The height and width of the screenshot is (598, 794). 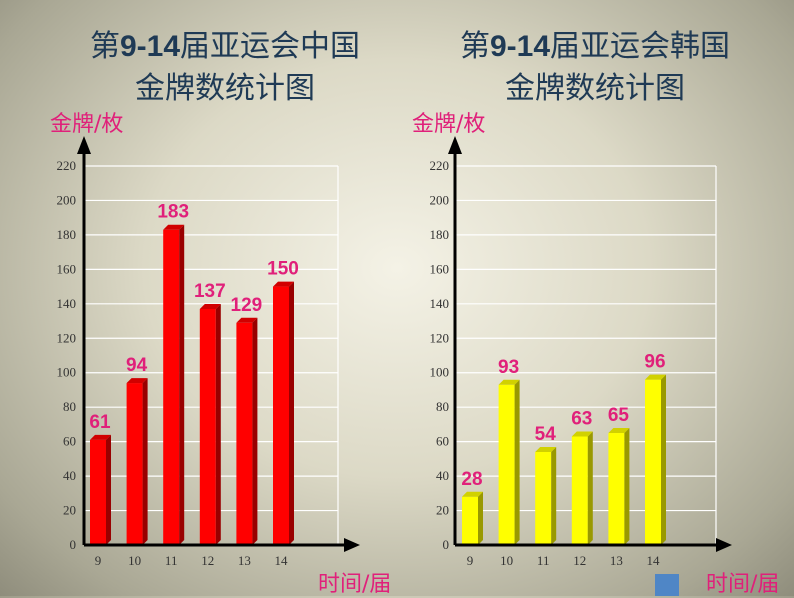 I want to click on x-tick-label: 10, so click(x=506, y=560).